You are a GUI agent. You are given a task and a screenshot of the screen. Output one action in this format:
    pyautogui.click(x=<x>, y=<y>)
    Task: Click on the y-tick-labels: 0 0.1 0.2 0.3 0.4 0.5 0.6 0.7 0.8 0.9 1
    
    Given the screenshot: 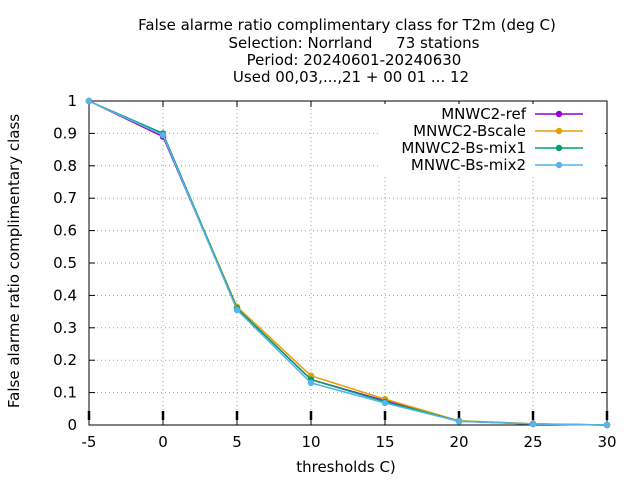 What is the action you would take?
    pyautogui.click(x=65, y=263)
    